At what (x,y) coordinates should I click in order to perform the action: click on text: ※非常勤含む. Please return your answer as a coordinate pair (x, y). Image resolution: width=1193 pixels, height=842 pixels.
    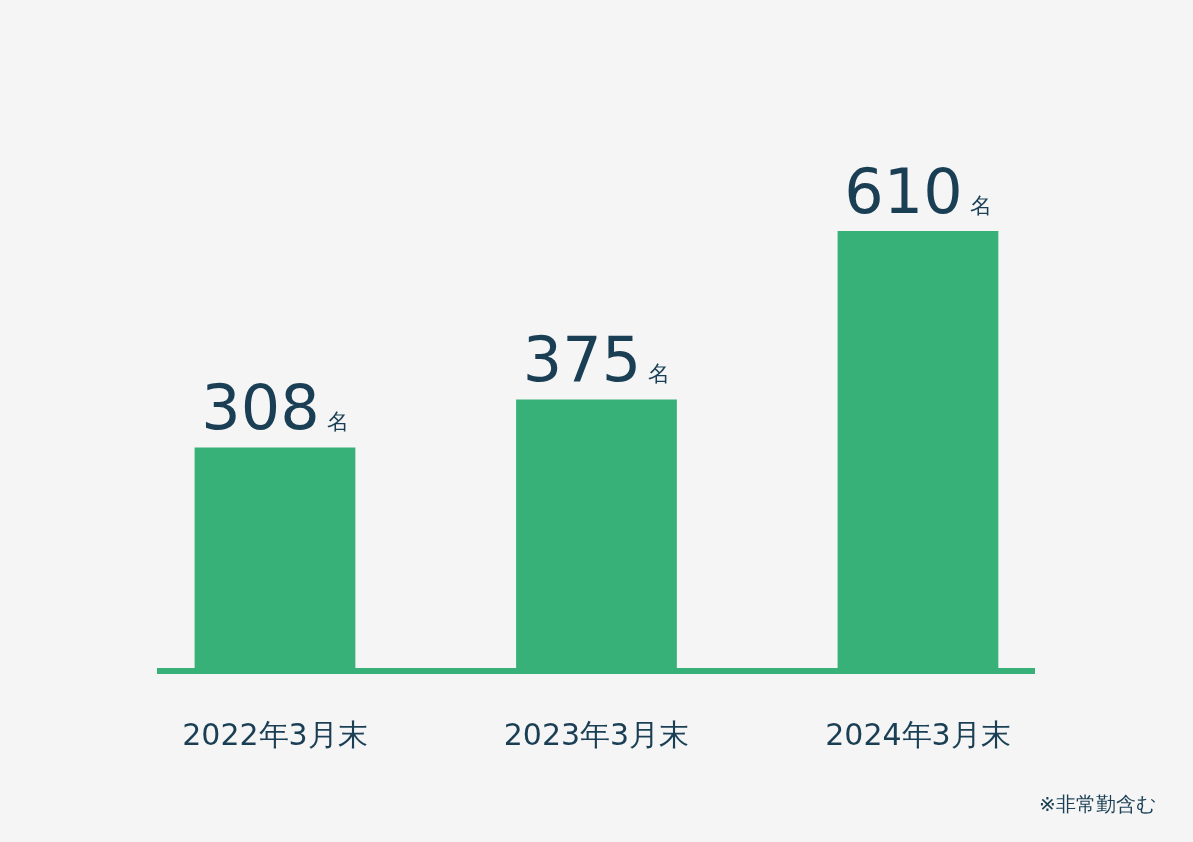
    Looking at the image, I should click on (1097, 804).